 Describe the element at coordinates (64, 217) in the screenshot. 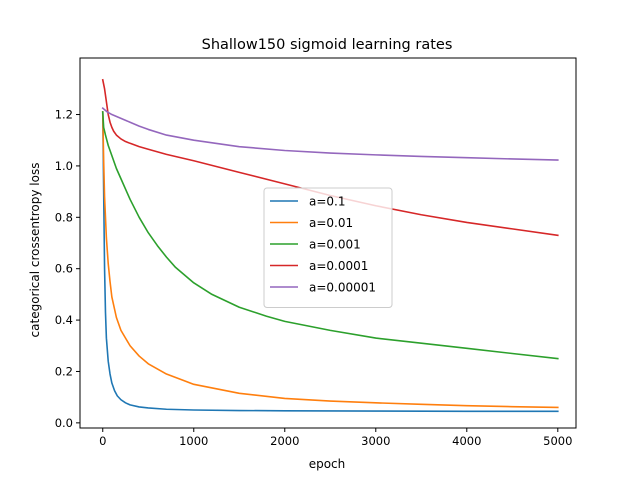

I see `y-tick-label: 0.8` at that location.